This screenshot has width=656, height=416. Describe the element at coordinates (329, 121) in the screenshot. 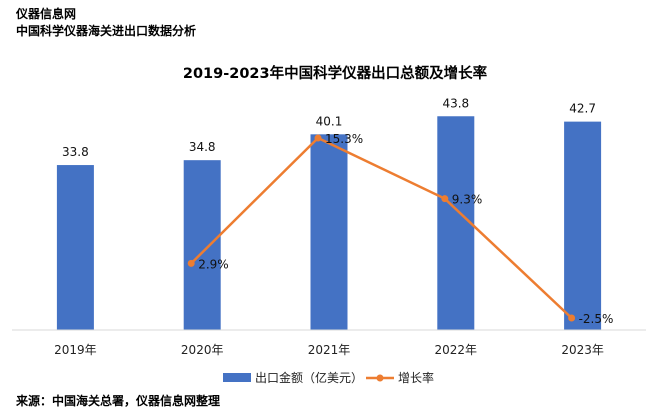

I see `bar-value-label-3: 40.1` at that location.